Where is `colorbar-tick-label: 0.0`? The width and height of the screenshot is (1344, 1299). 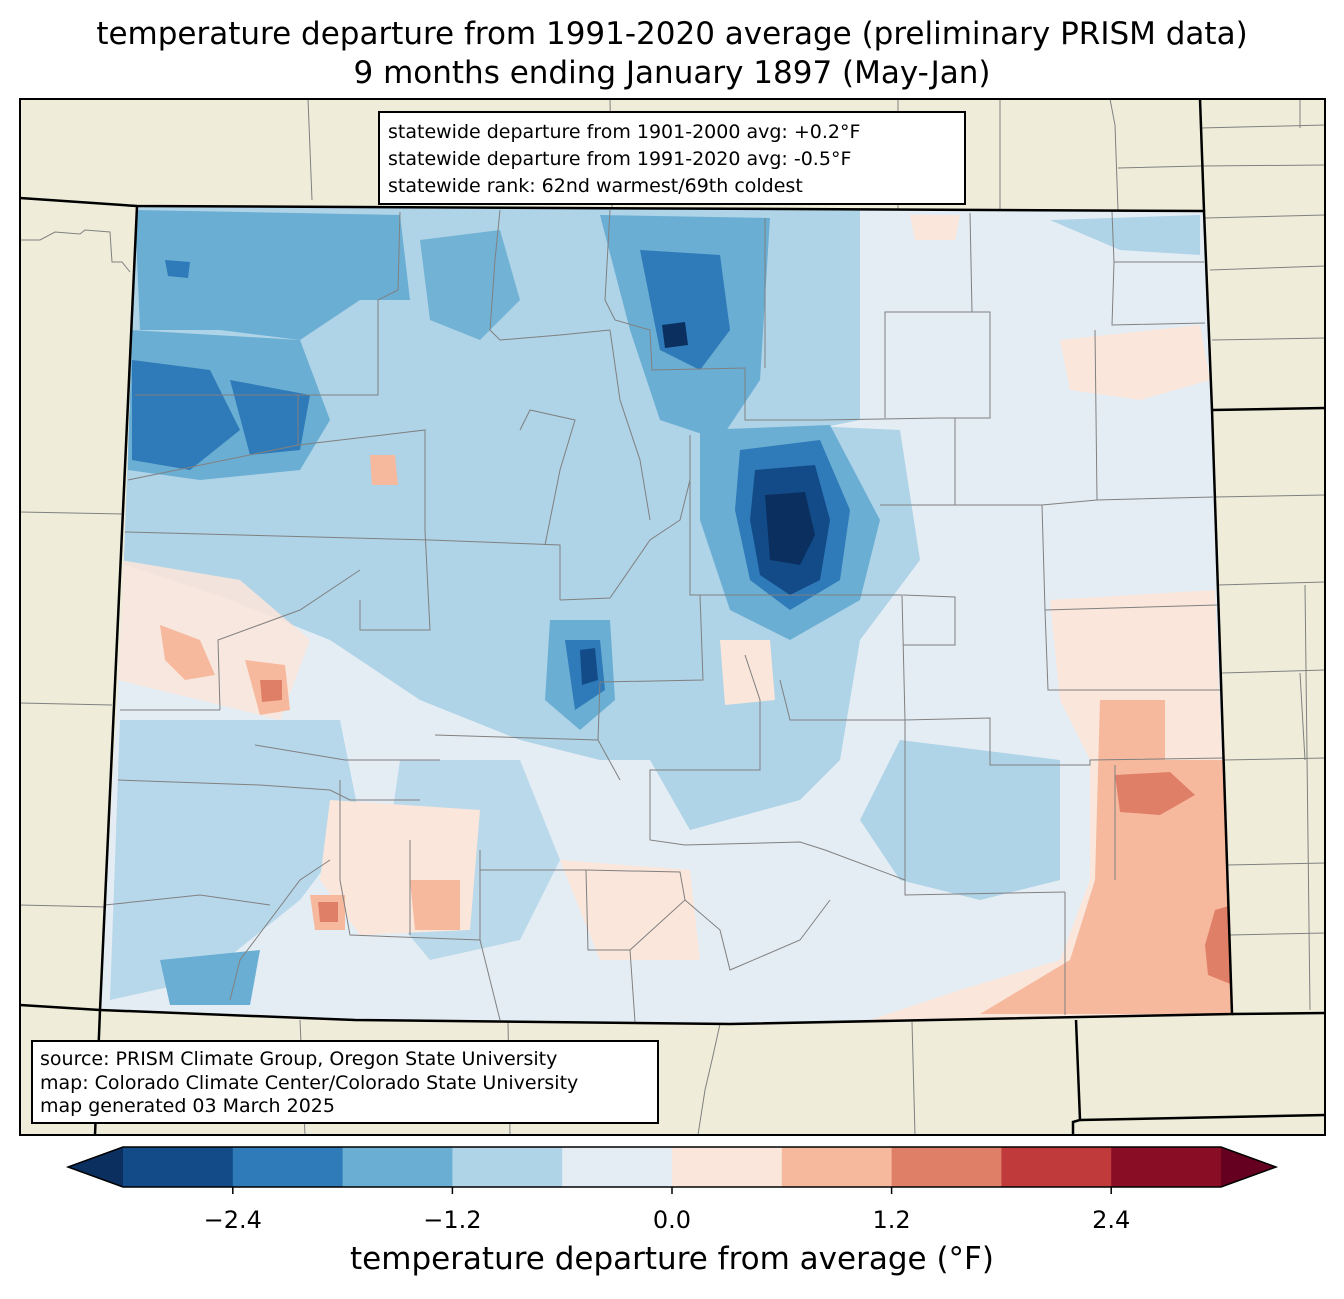
colorbar-tick-label: 0.0 is located at coordinates (672, 1220).